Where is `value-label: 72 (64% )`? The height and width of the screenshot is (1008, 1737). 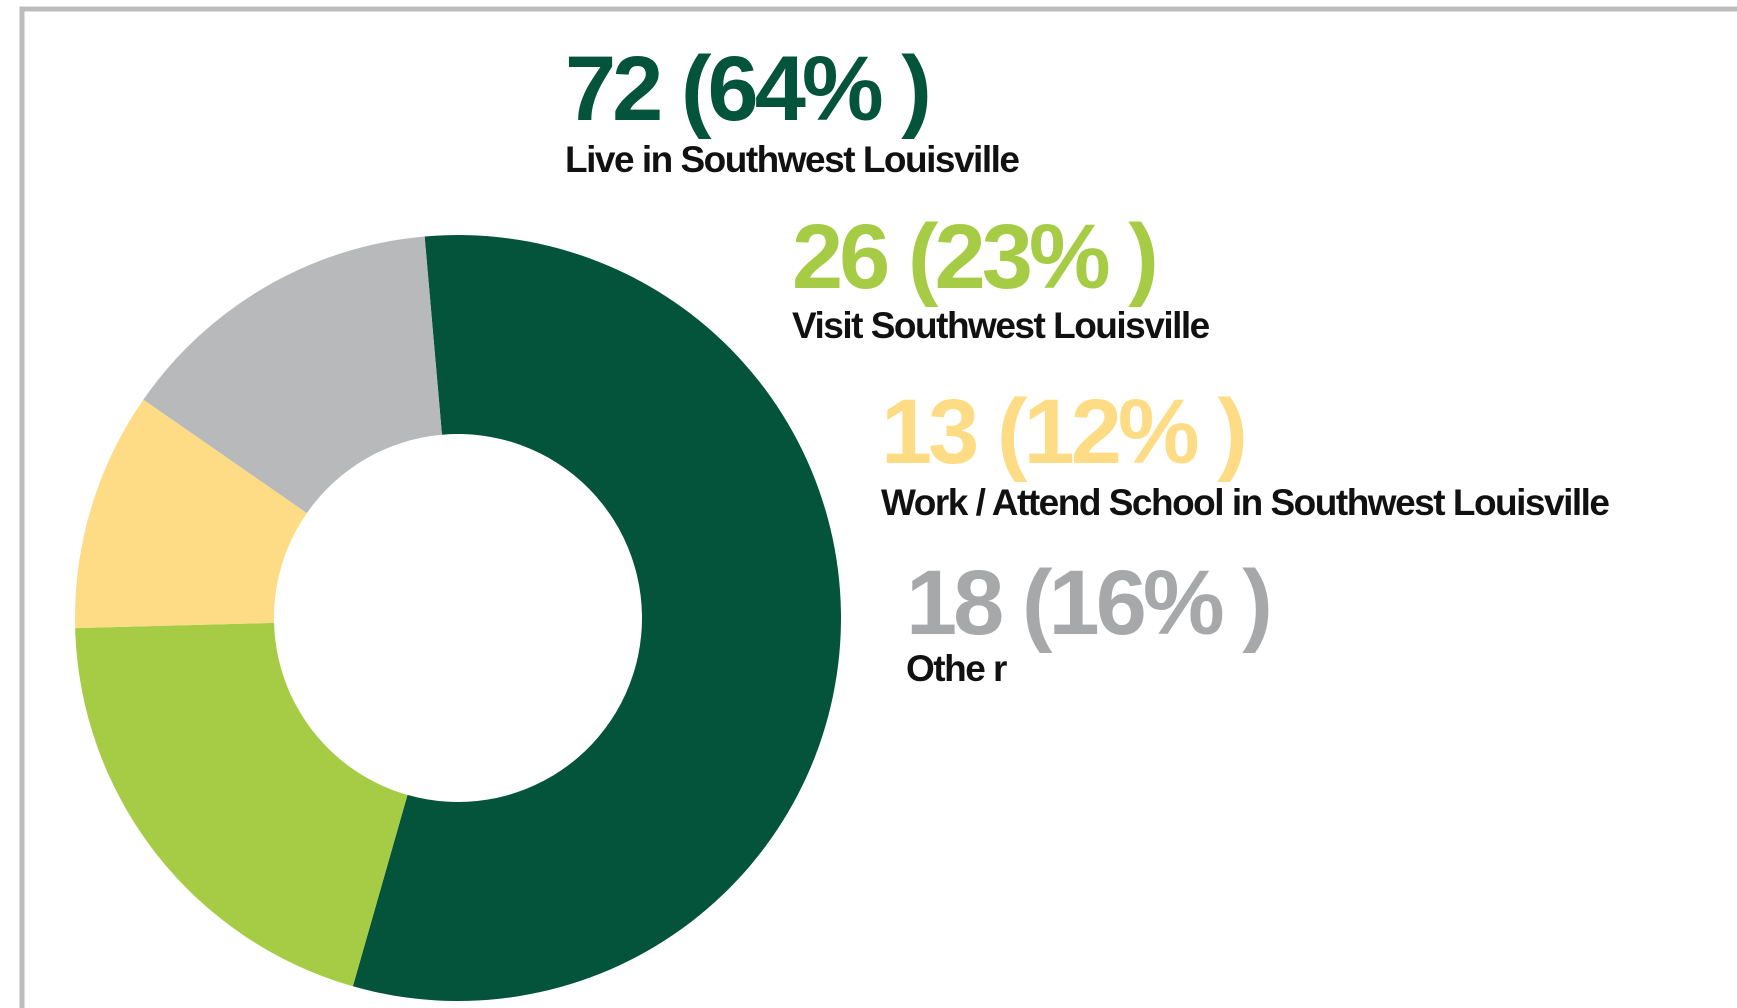 value-label: 72 (64% ) is located at coordinates (746, 89).